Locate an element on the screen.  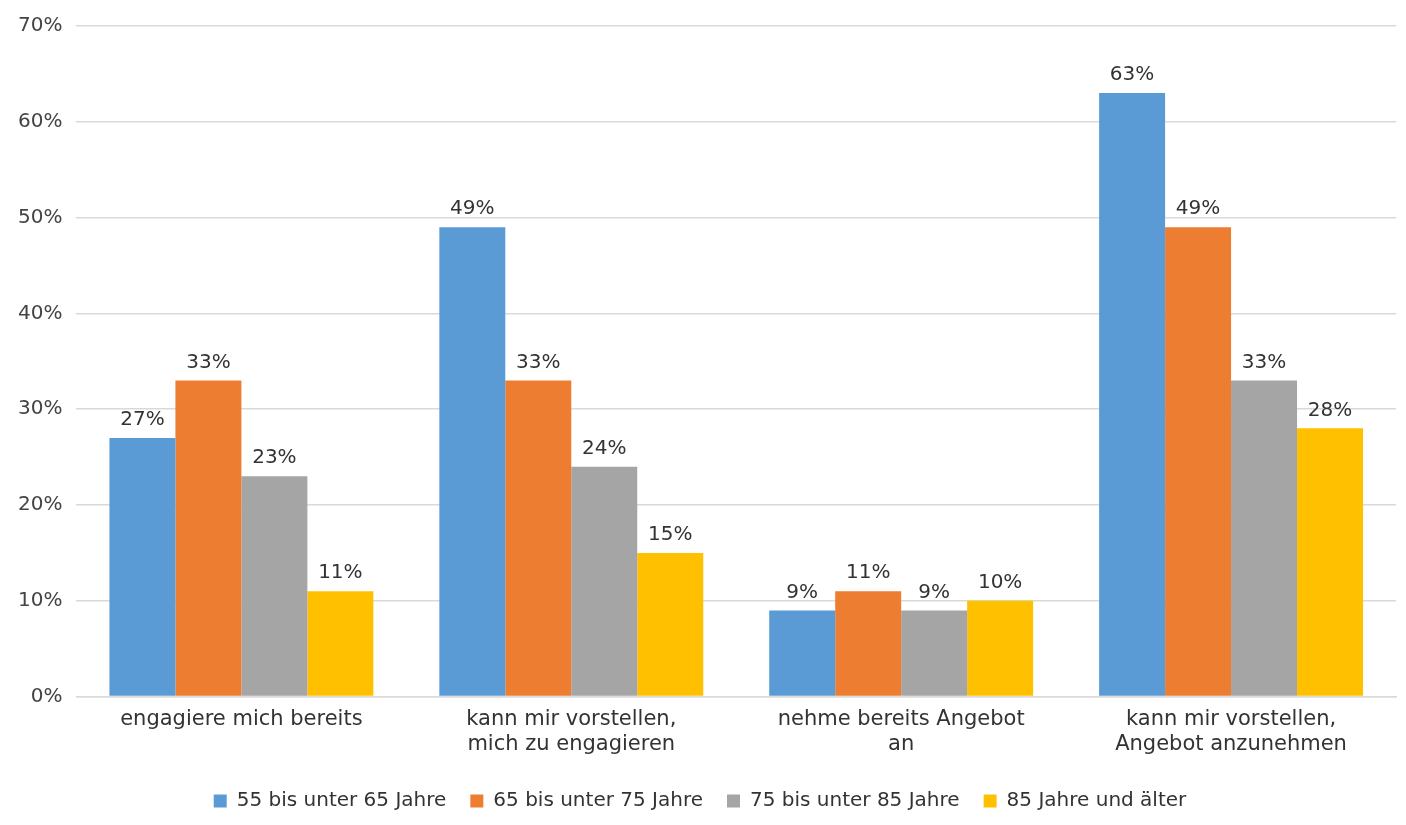
legend-label: 65 bis unter 75 Jahre is located at coordinates (598, 799).